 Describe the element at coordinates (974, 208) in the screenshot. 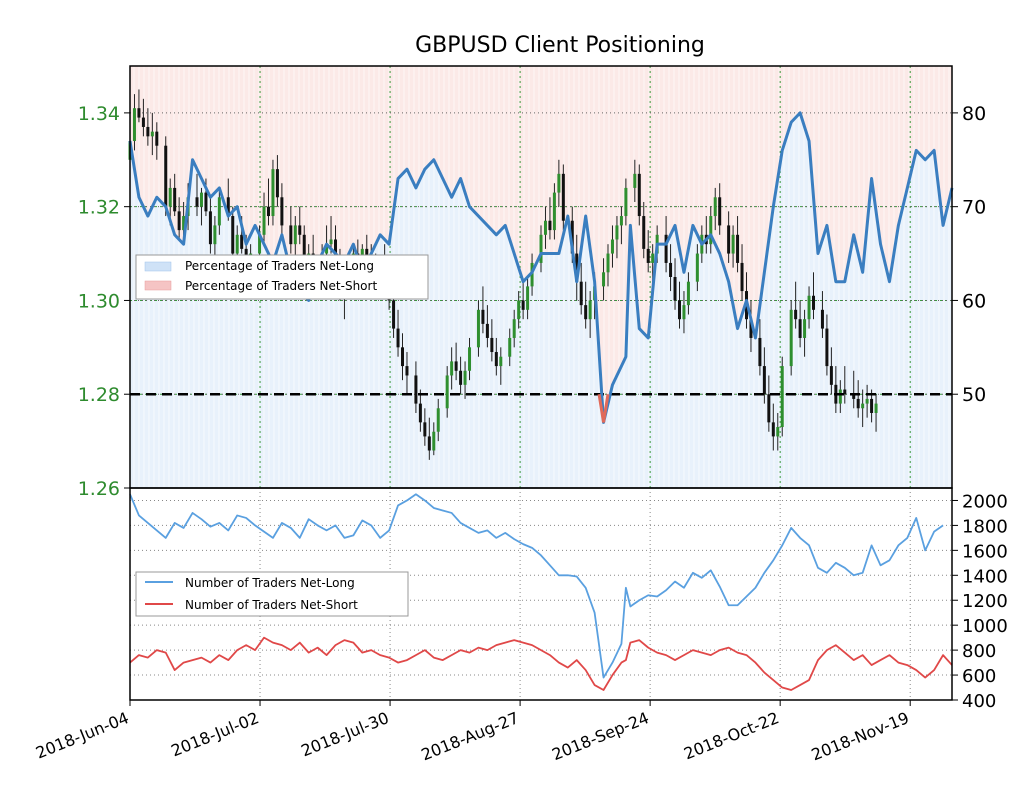

I see `y-right-tick-label: 70` at that location.